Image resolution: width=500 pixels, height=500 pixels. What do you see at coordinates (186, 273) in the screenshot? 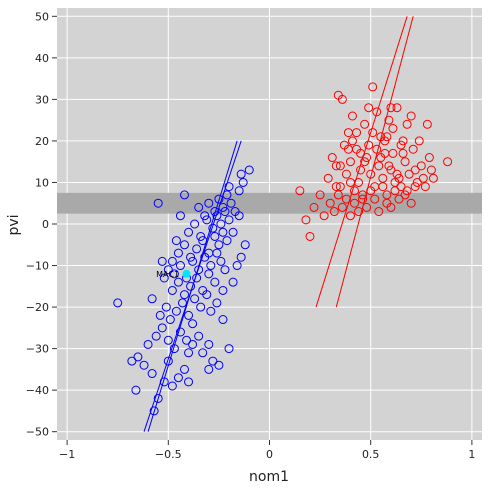
I see `highlight-point` at bounding box center [186, 273].